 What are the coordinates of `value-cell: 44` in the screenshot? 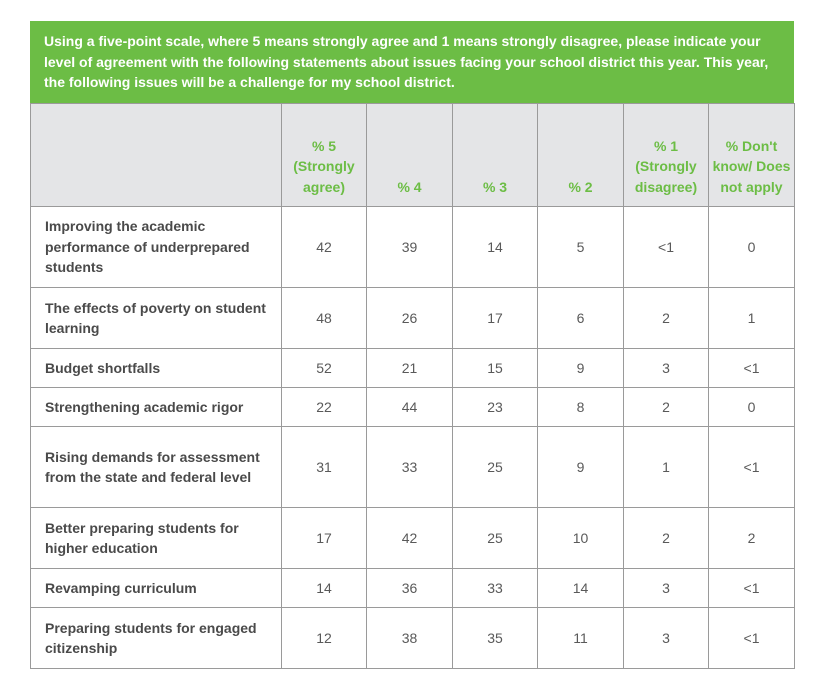 It's located at (409, 407).